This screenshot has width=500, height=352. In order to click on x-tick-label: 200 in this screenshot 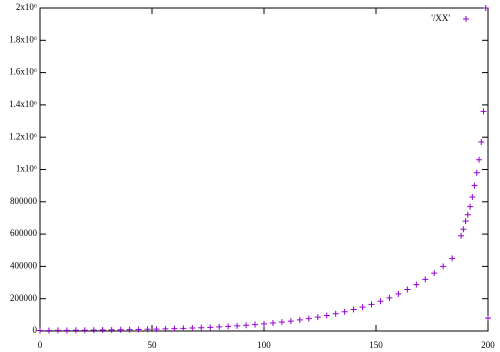, I will do `click(488, 345)`.